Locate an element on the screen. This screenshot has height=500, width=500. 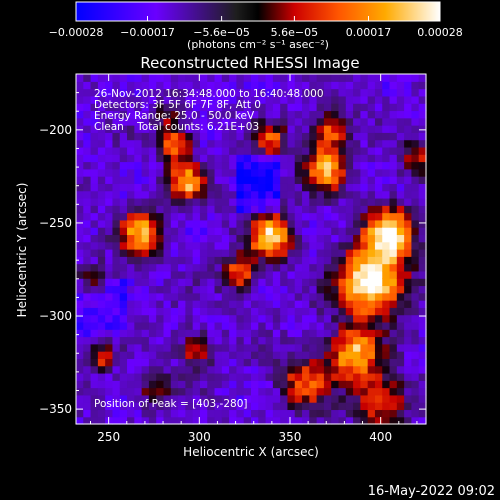
footer-timestamp: 16-May-2022 09:02 is located at coordinates (431, 491).